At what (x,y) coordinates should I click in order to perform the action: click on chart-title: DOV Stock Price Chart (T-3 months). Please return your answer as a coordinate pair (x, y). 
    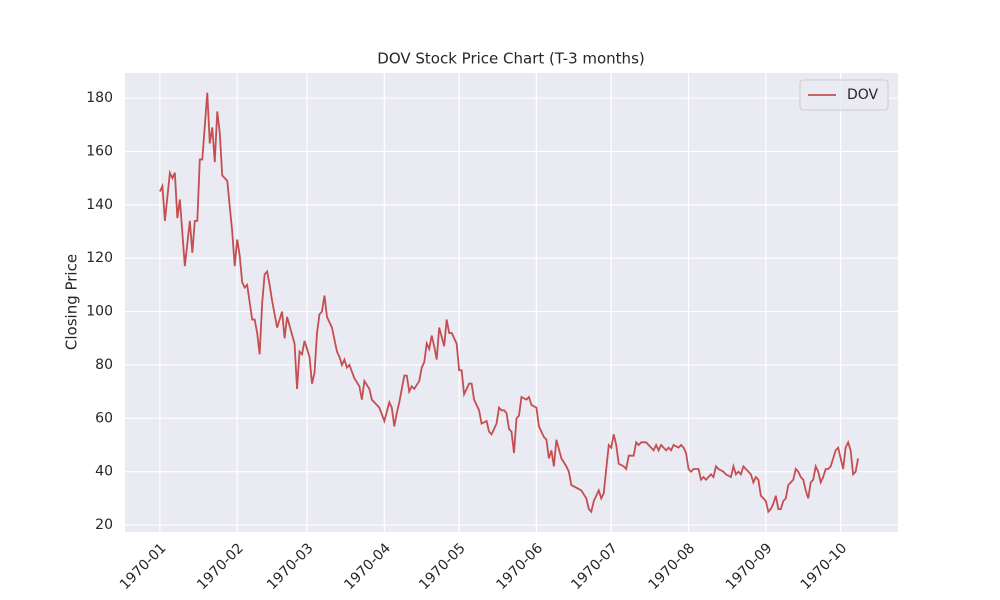
    Looking at the image, I should click on (510, 59).